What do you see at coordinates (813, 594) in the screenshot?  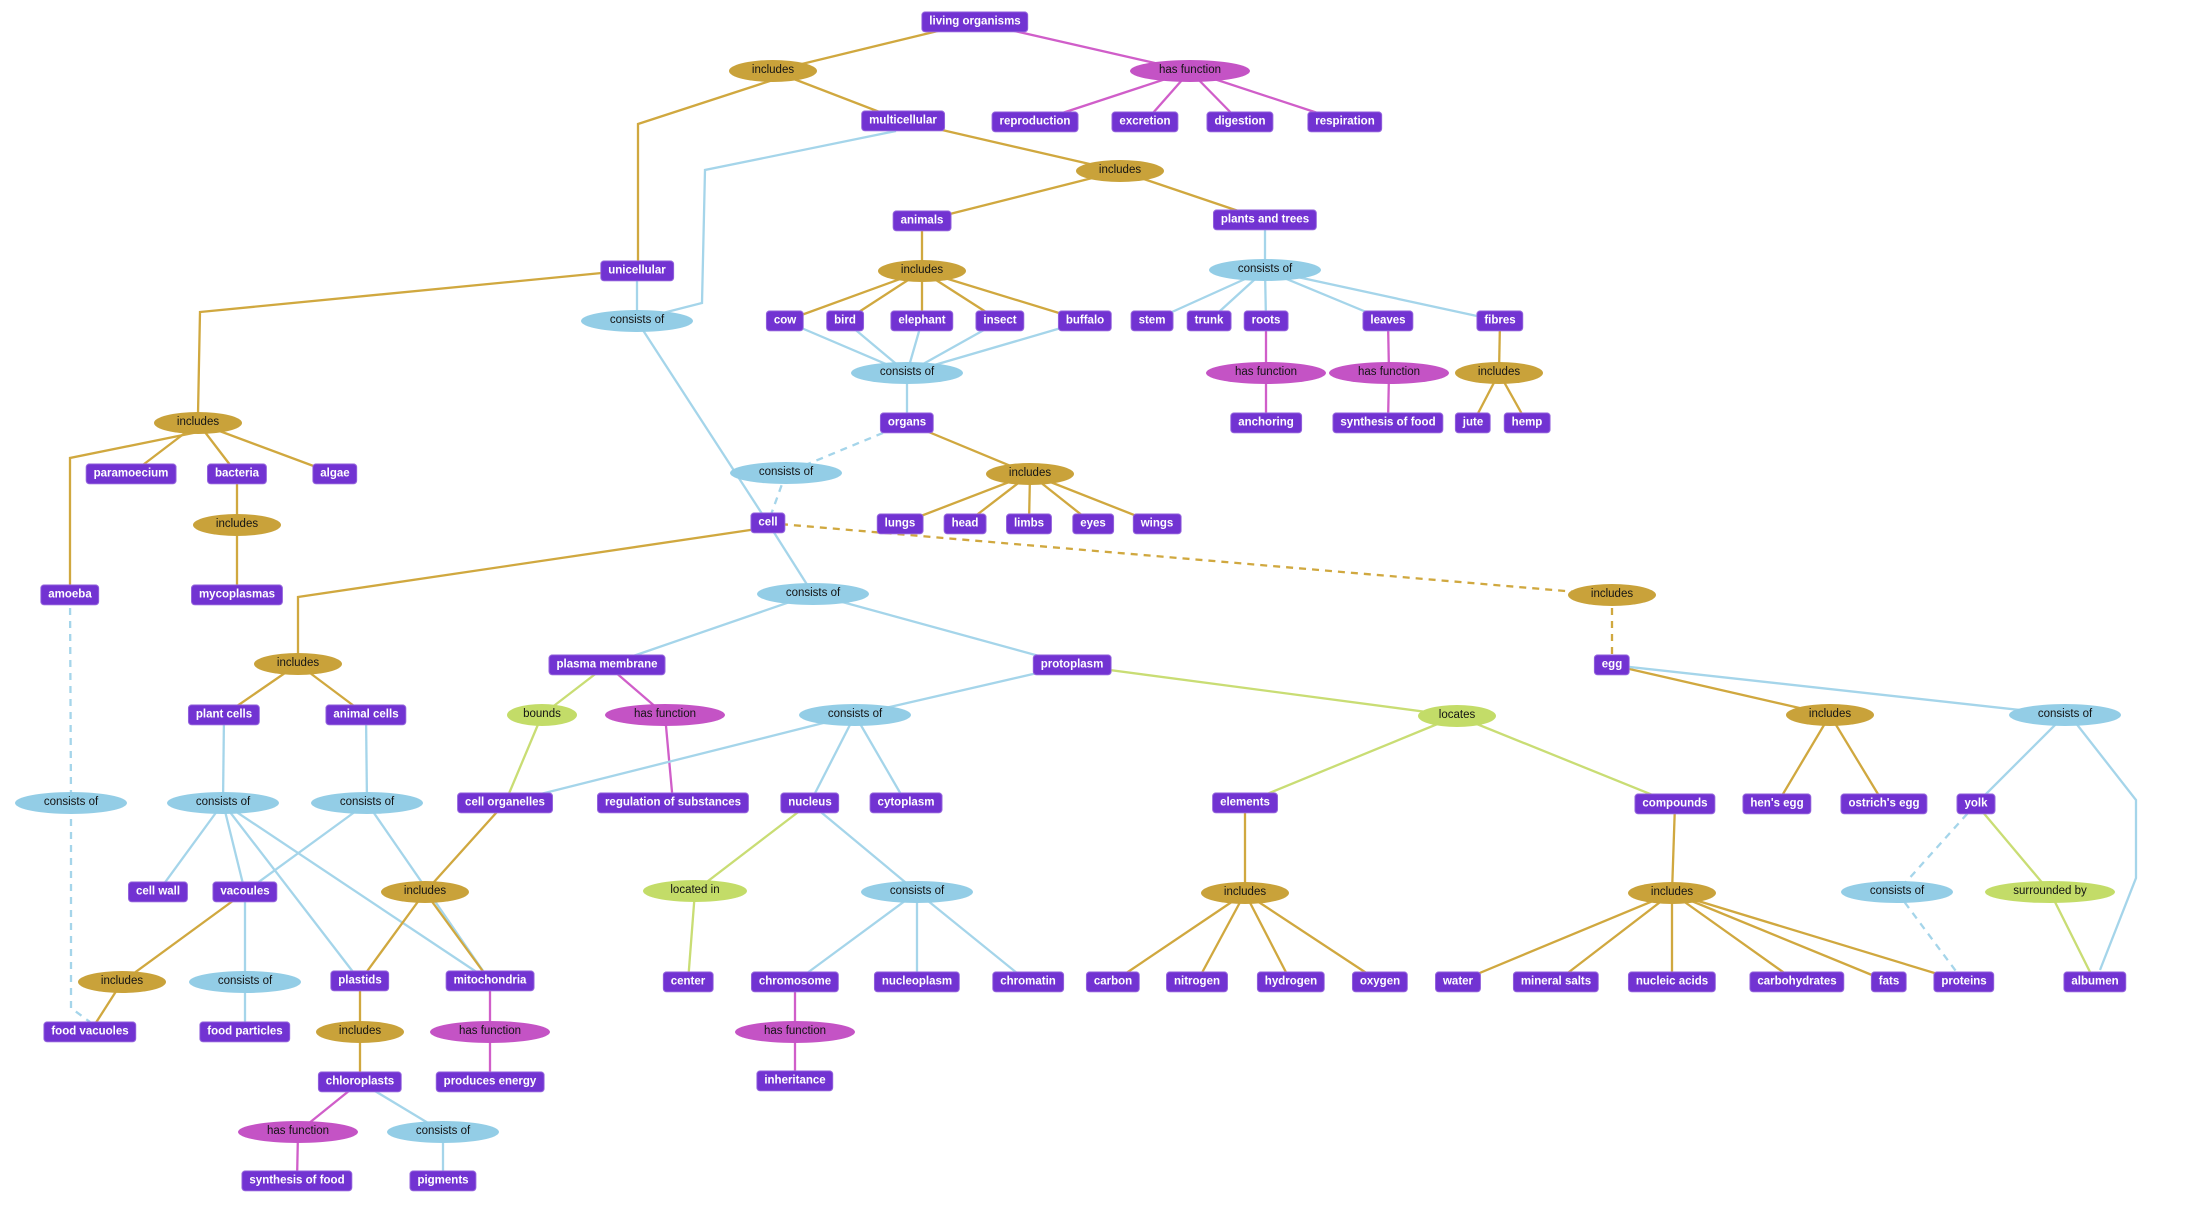 I see `relation-node-consists-of-cell: consists of` at bounding box center [813, 594].